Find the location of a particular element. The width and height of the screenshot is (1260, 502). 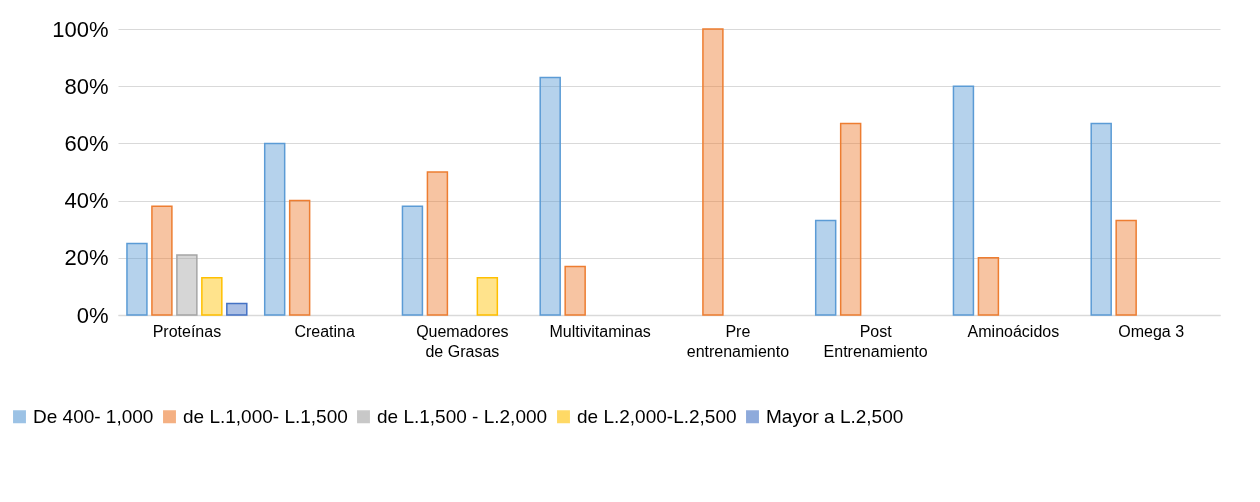

y-tick-label: 80% is located at coordinates (86, 86).